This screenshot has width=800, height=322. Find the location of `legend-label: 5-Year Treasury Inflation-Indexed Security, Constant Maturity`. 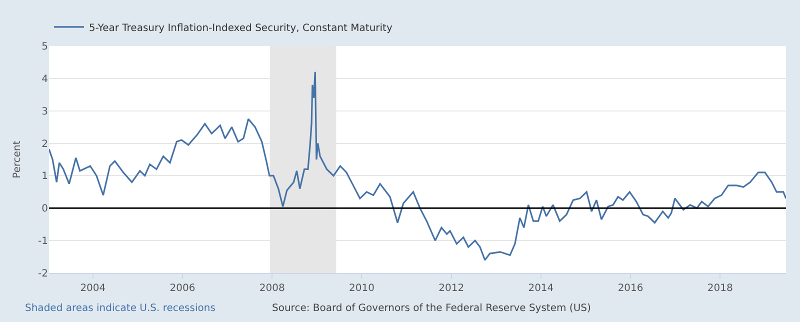

legend-label: 5-Year Treasury Inflation-Indexed Security, Constant Maturity is located at coordinates (240, 28).